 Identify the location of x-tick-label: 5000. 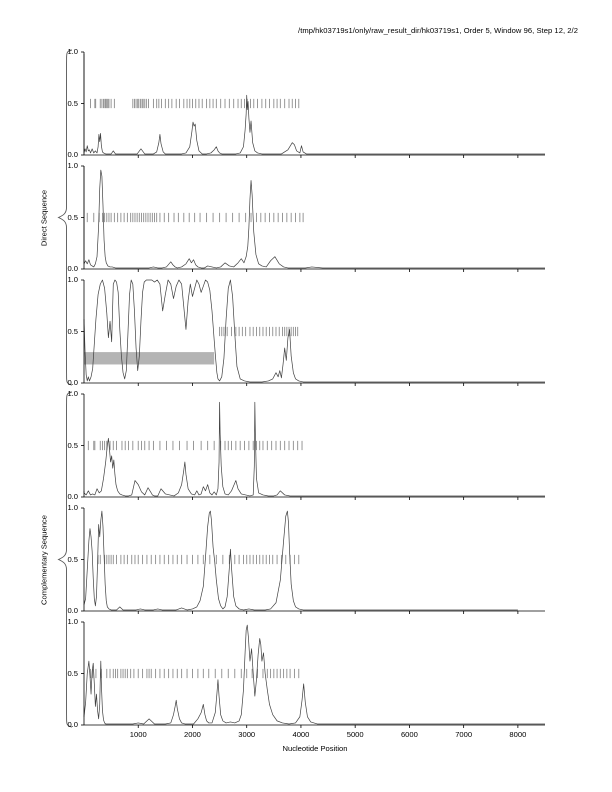
(355, 734).